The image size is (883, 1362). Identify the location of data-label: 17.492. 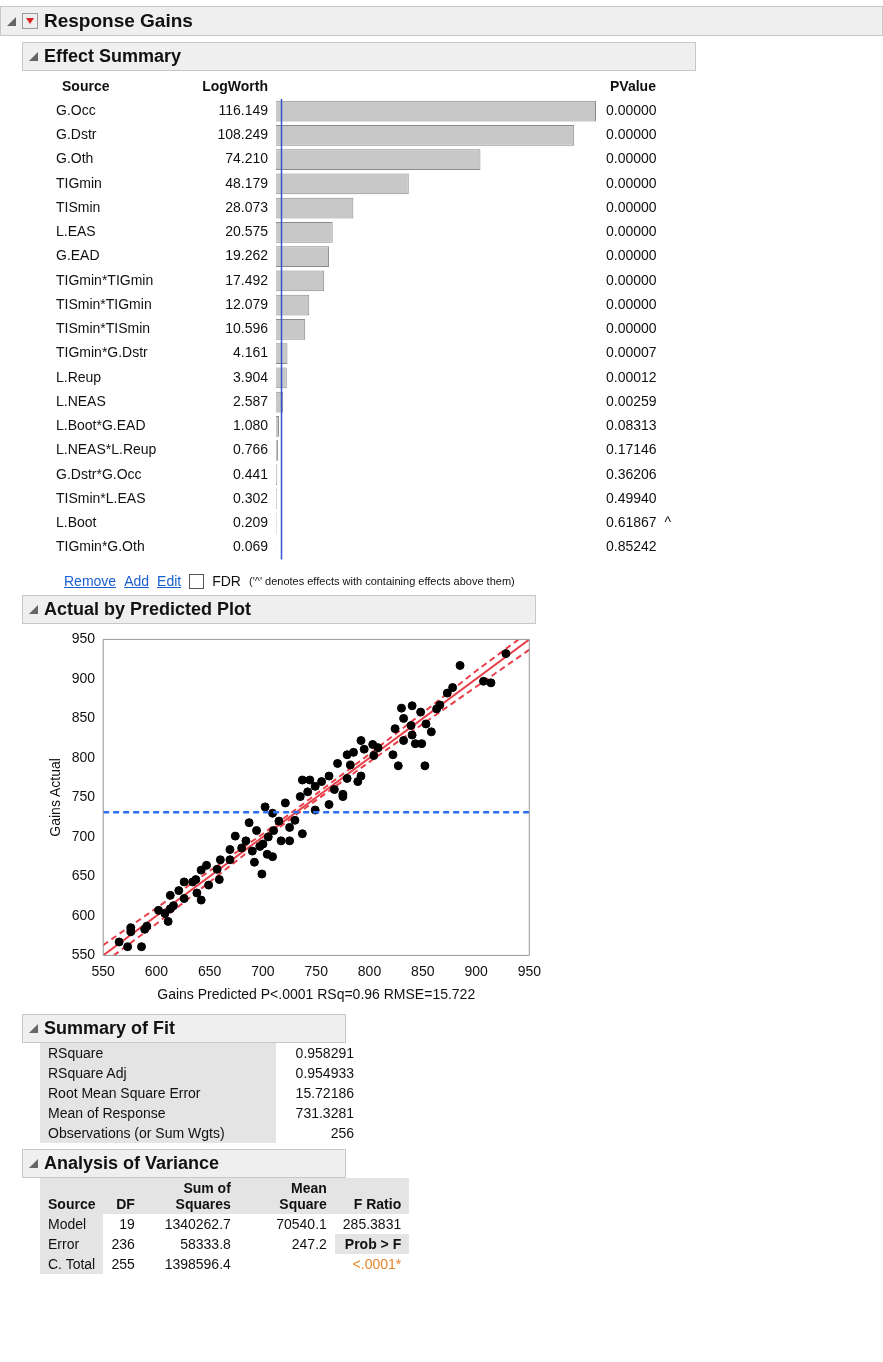
(247, 279).